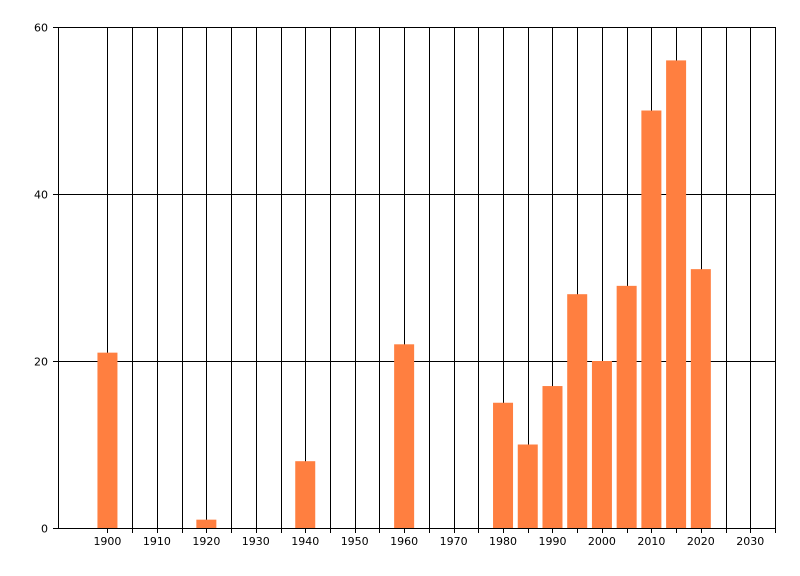 This screenshot has height=576, width=800. What do you see at coordinates (602, 541) in the screenshot?
I see `x-tick-label: 2000` at bounding box center [602, 541].